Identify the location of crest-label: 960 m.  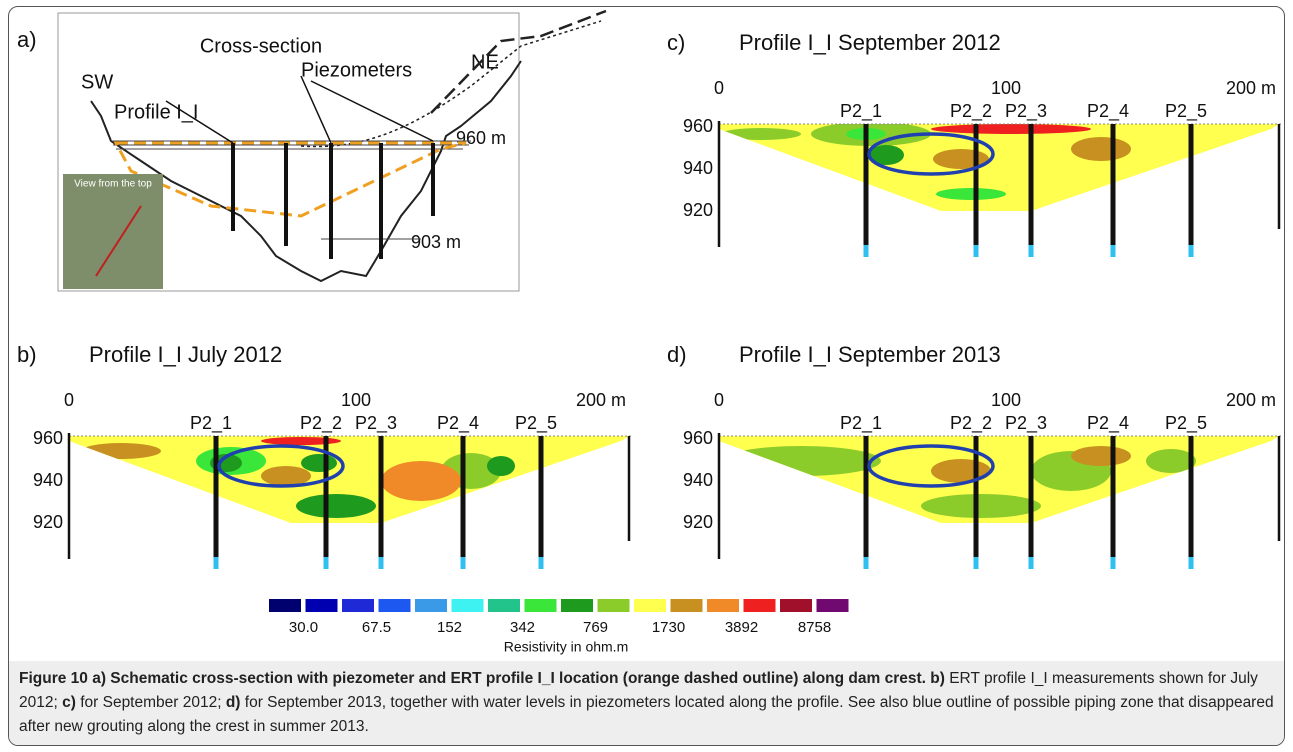
(481, 138).